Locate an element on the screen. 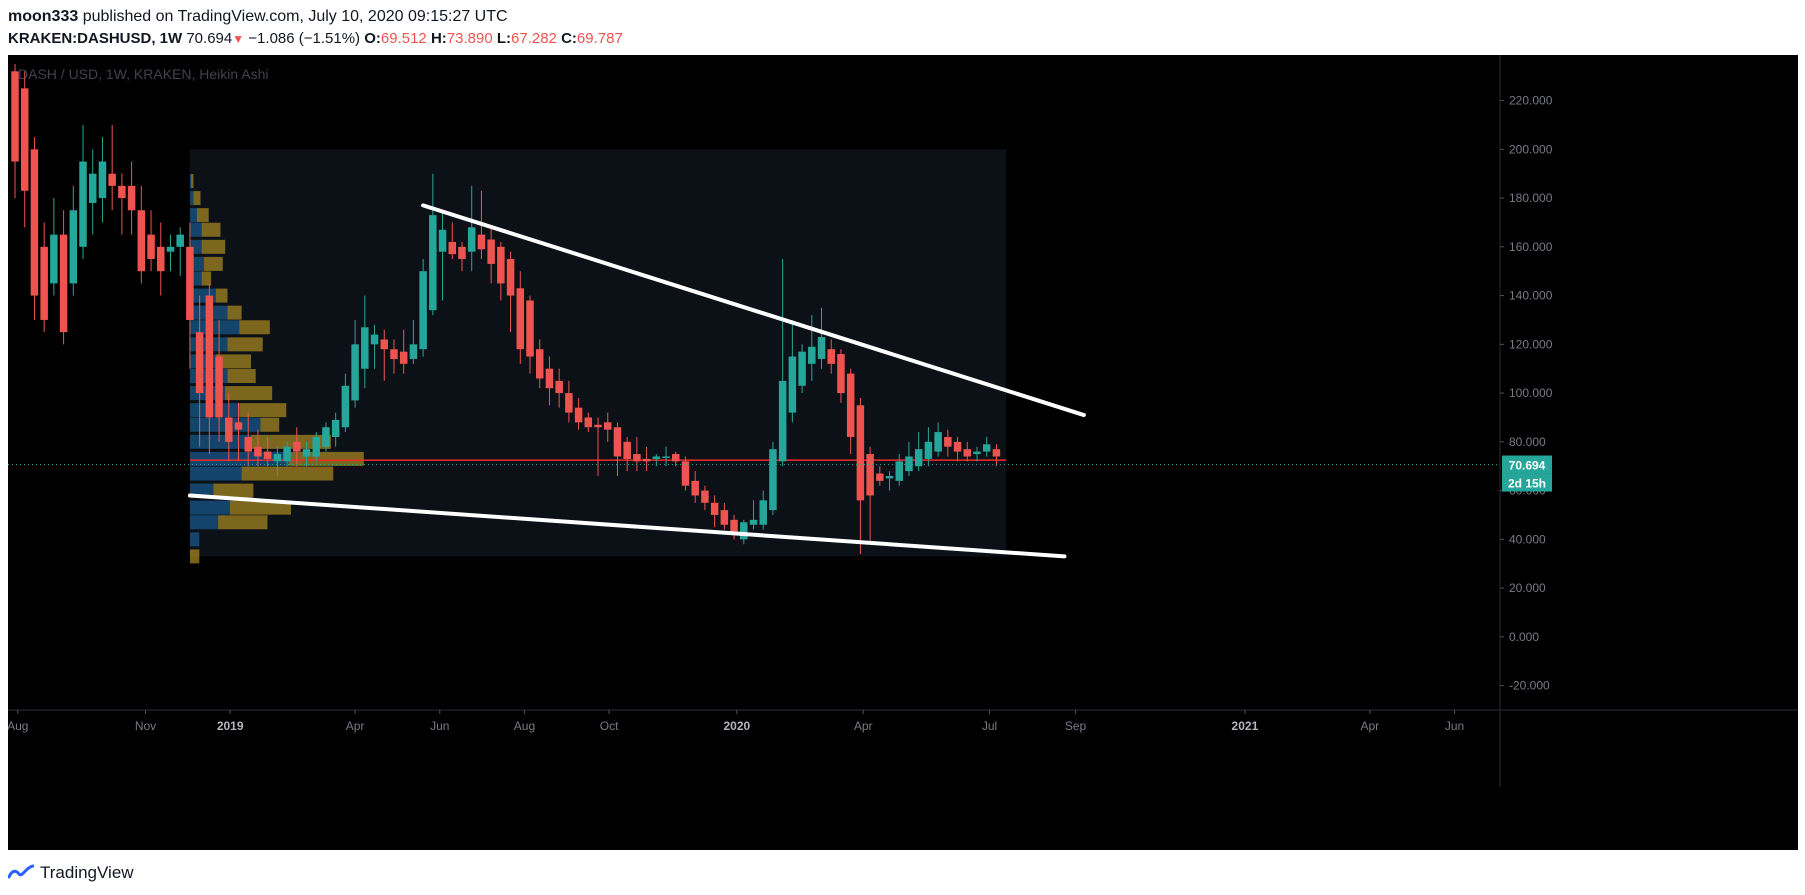 This screenshot has height=895, width=1805. countdown-label: 2d 15h is located at coordinates (1527, 484).